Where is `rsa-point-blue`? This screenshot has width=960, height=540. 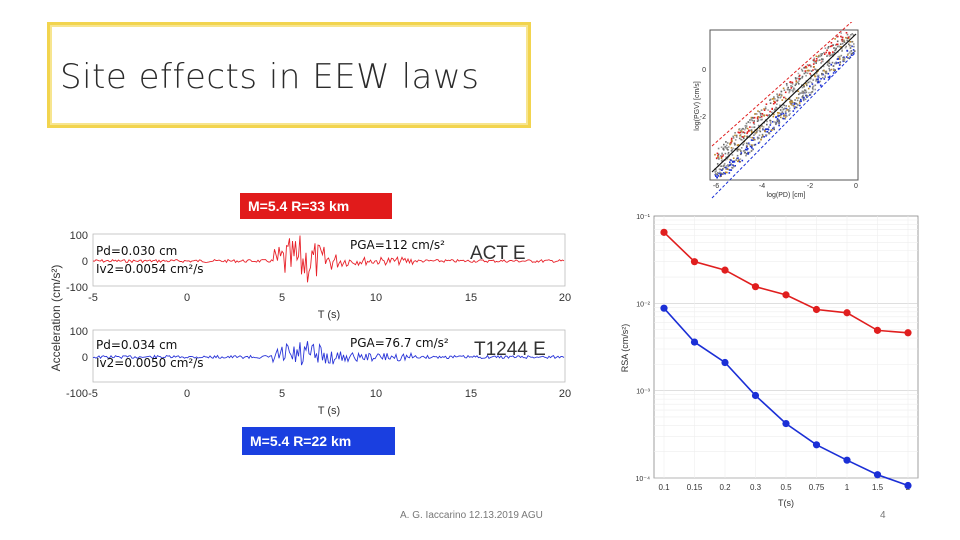
rsa-point-blue is located at coordinates (725, 362).